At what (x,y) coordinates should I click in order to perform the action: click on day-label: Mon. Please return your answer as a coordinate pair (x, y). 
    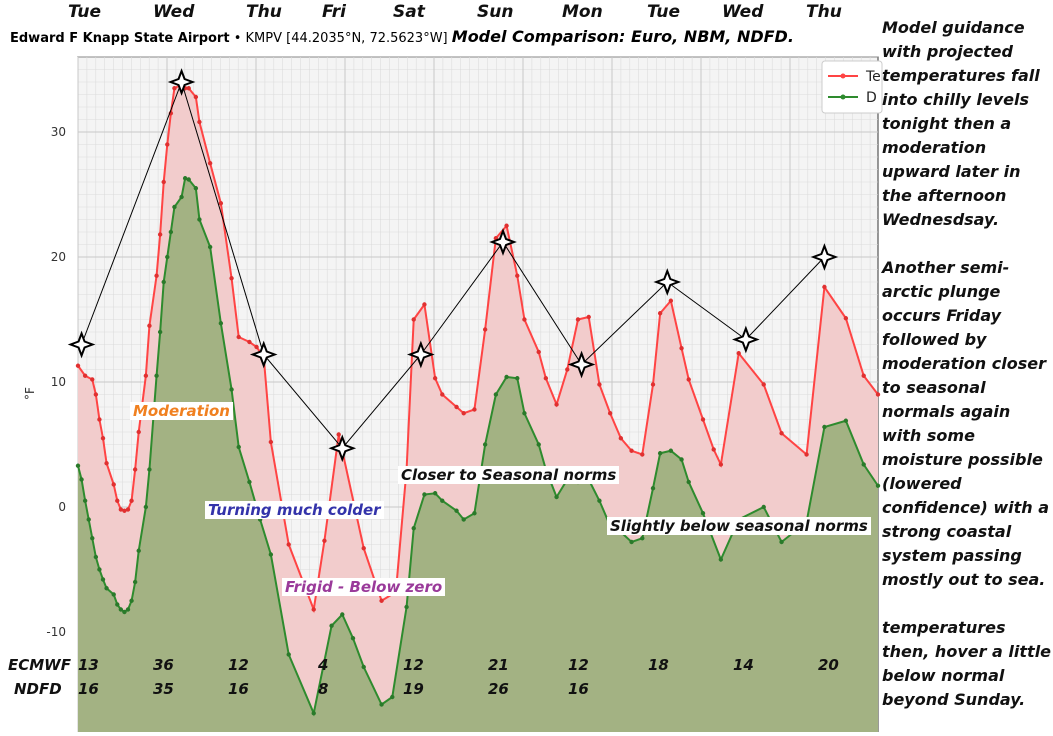
    Looking at the image, I should click on (582, 12).